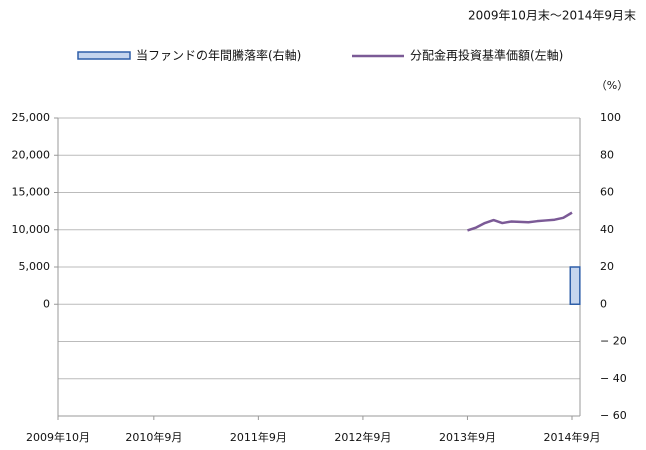 This screenshot has height=450, width=646. I want to click on legend-label: 分配金再投資基準価額(左軸), so click(486, 55).